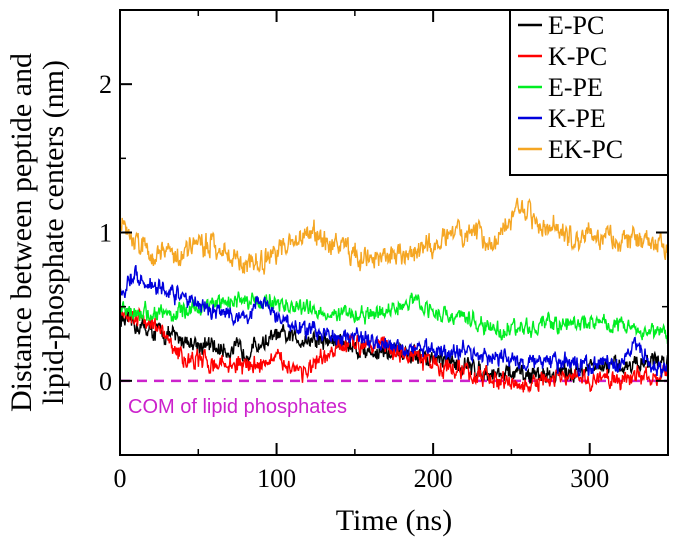 The width and height of the screenshot is (675, 541). Describe the element at coordinates (394, 349) in the screenshot. I see `series-line-k-pc` at that location.